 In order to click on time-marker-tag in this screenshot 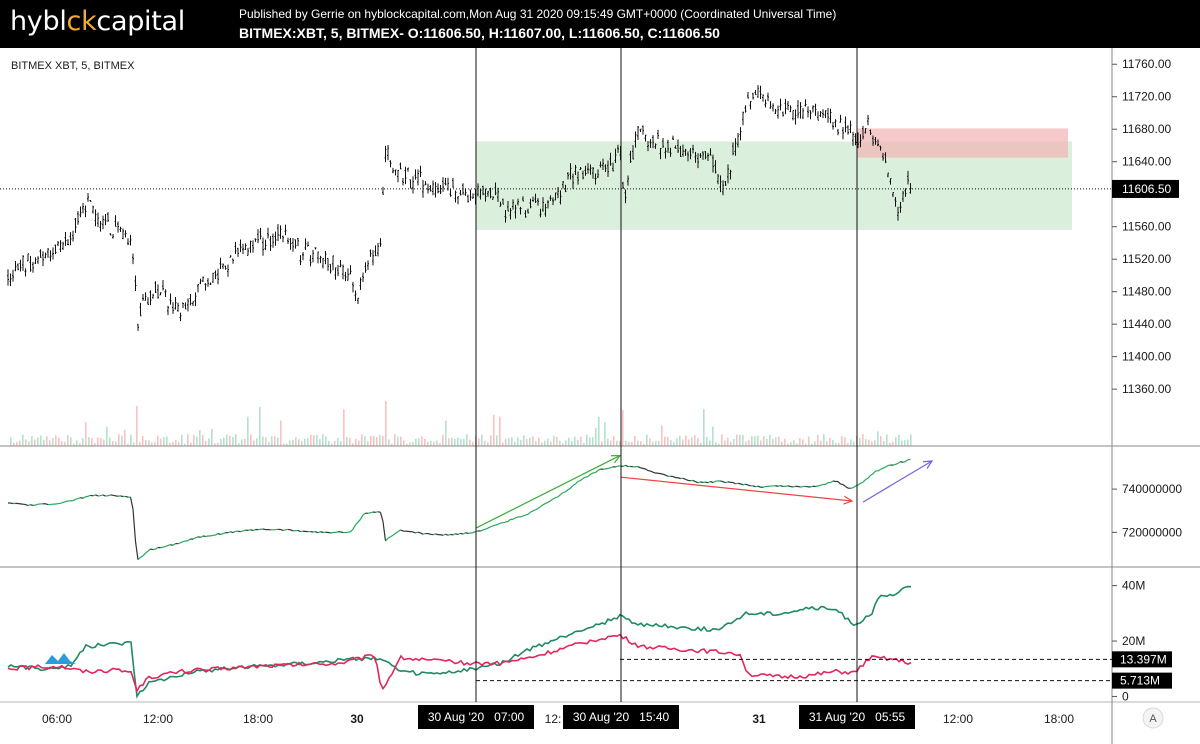, I will do `click(476, 717)`.